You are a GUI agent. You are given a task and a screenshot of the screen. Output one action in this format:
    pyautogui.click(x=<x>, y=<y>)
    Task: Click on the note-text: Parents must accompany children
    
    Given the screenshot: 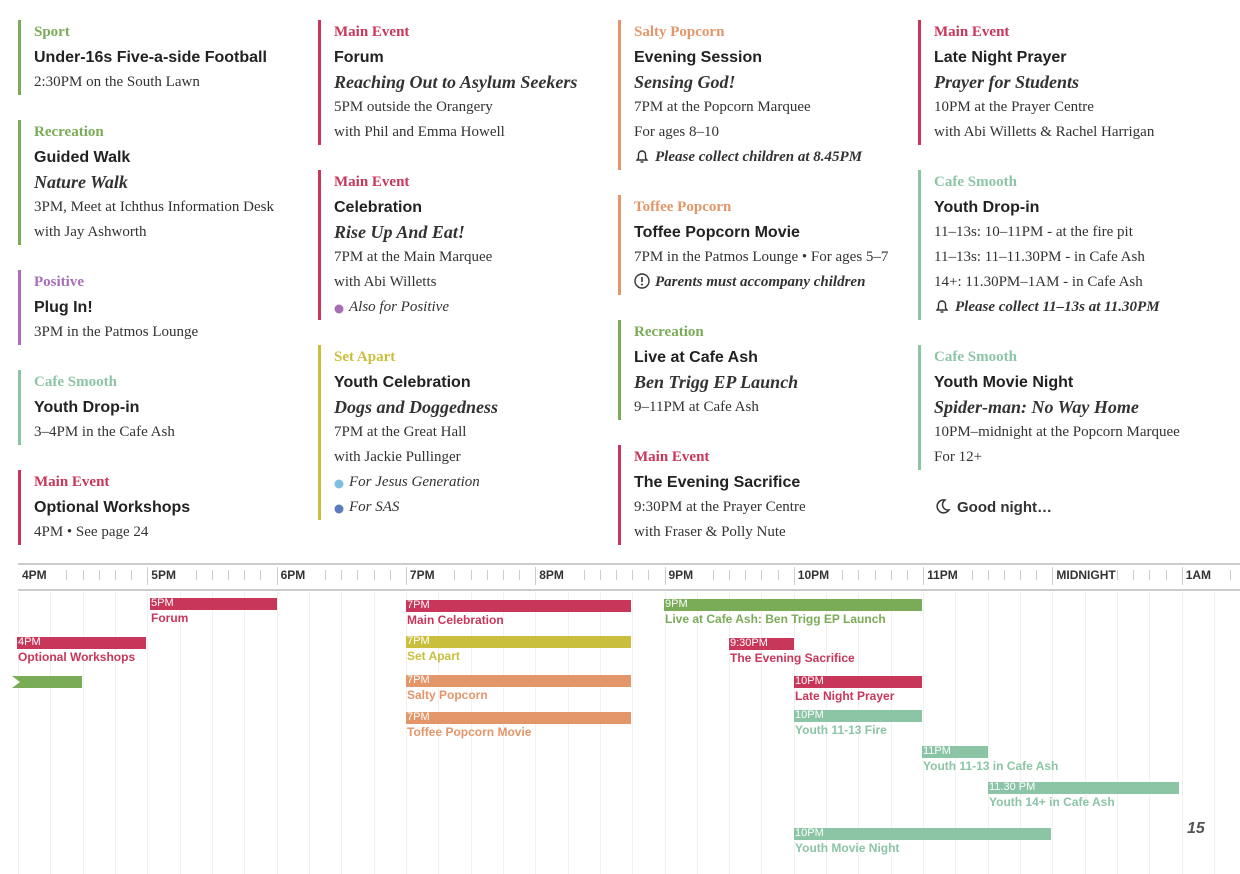 What is the action you would take?
    pyautogui.click(x=760, y=282)
    